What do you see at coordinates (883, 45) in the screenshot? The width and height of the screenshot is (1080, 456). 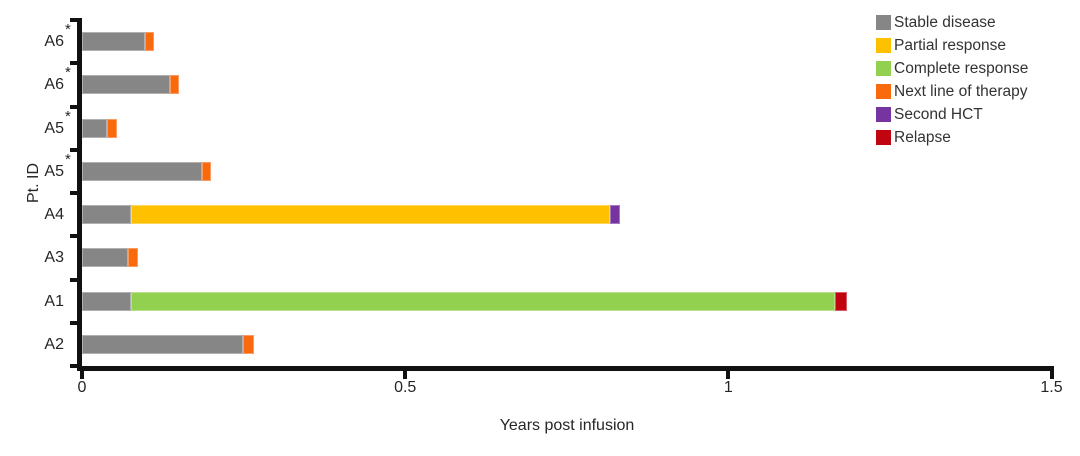 I see `legend-swatch-partial` at bounding box center [883, 45].